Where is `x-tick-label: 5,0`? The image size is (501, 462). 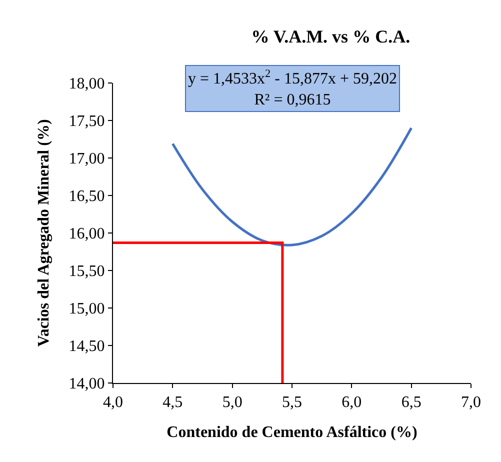
x-tick-label: 5,0 is located at coordinates (232, 403).